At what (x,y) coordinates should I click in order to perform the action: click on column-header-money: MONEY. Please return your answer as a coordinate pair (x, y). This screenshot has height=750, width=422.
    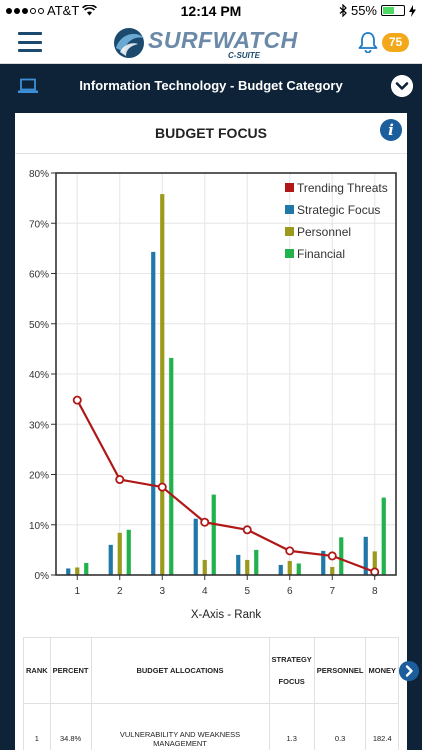
    Looking at the image, I should click on (382, 670).